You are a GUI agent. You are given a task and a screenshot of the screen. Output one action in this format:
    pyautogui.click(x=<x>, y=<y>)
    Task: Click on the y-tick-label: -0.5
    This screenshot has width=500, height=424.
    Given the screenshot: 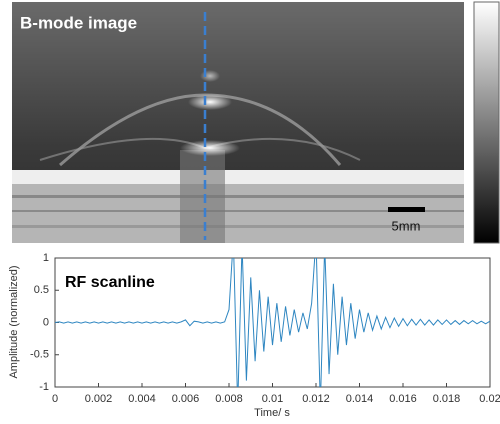 What is the action you would take?
    pyautogui.click(x=39, y=355)
    